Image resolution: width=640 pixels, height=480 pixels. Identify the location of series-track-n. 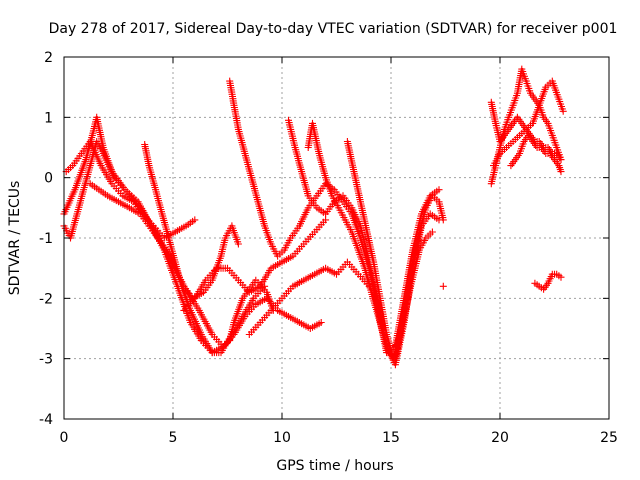
(528, 123).